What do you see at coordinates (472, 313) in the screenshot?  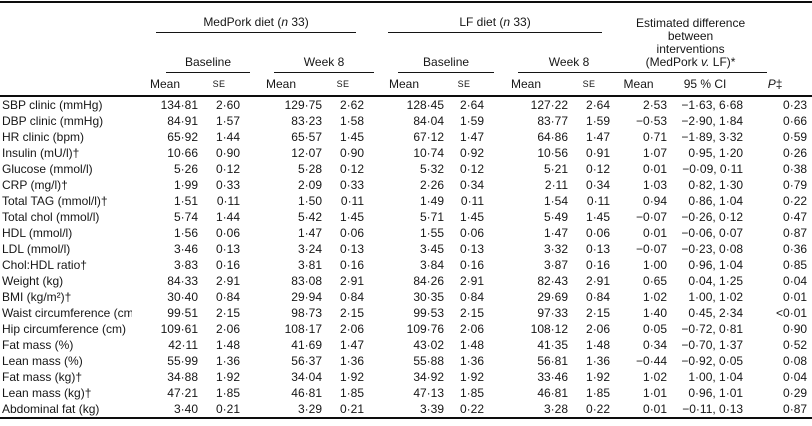 I see `cell-lf-baseline-se: 2·15` at bounding box center [472, 313].